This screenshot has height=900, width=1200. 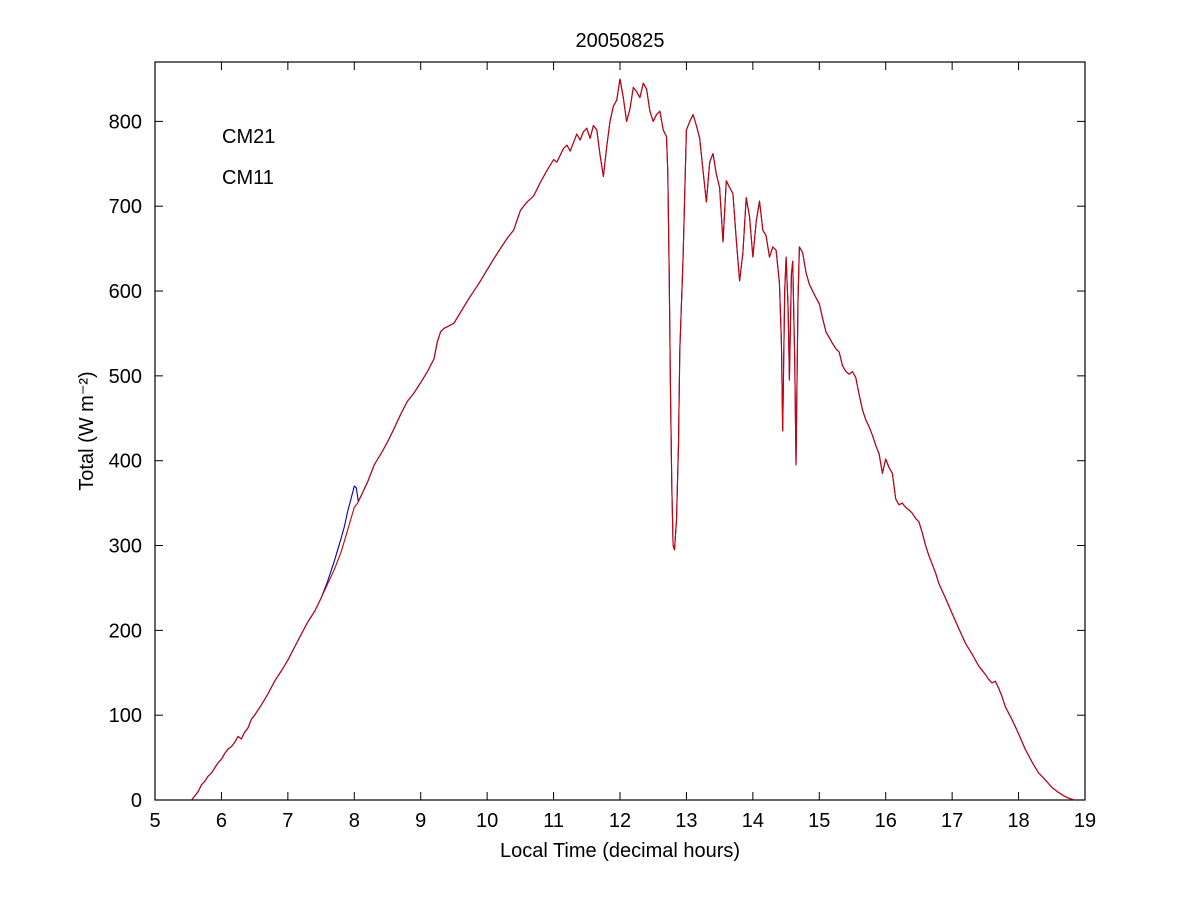 What do you see at coordinates (952, 821) in the screenshot?
I see `x-tick-label: 17` at bounding box center [952, 821].